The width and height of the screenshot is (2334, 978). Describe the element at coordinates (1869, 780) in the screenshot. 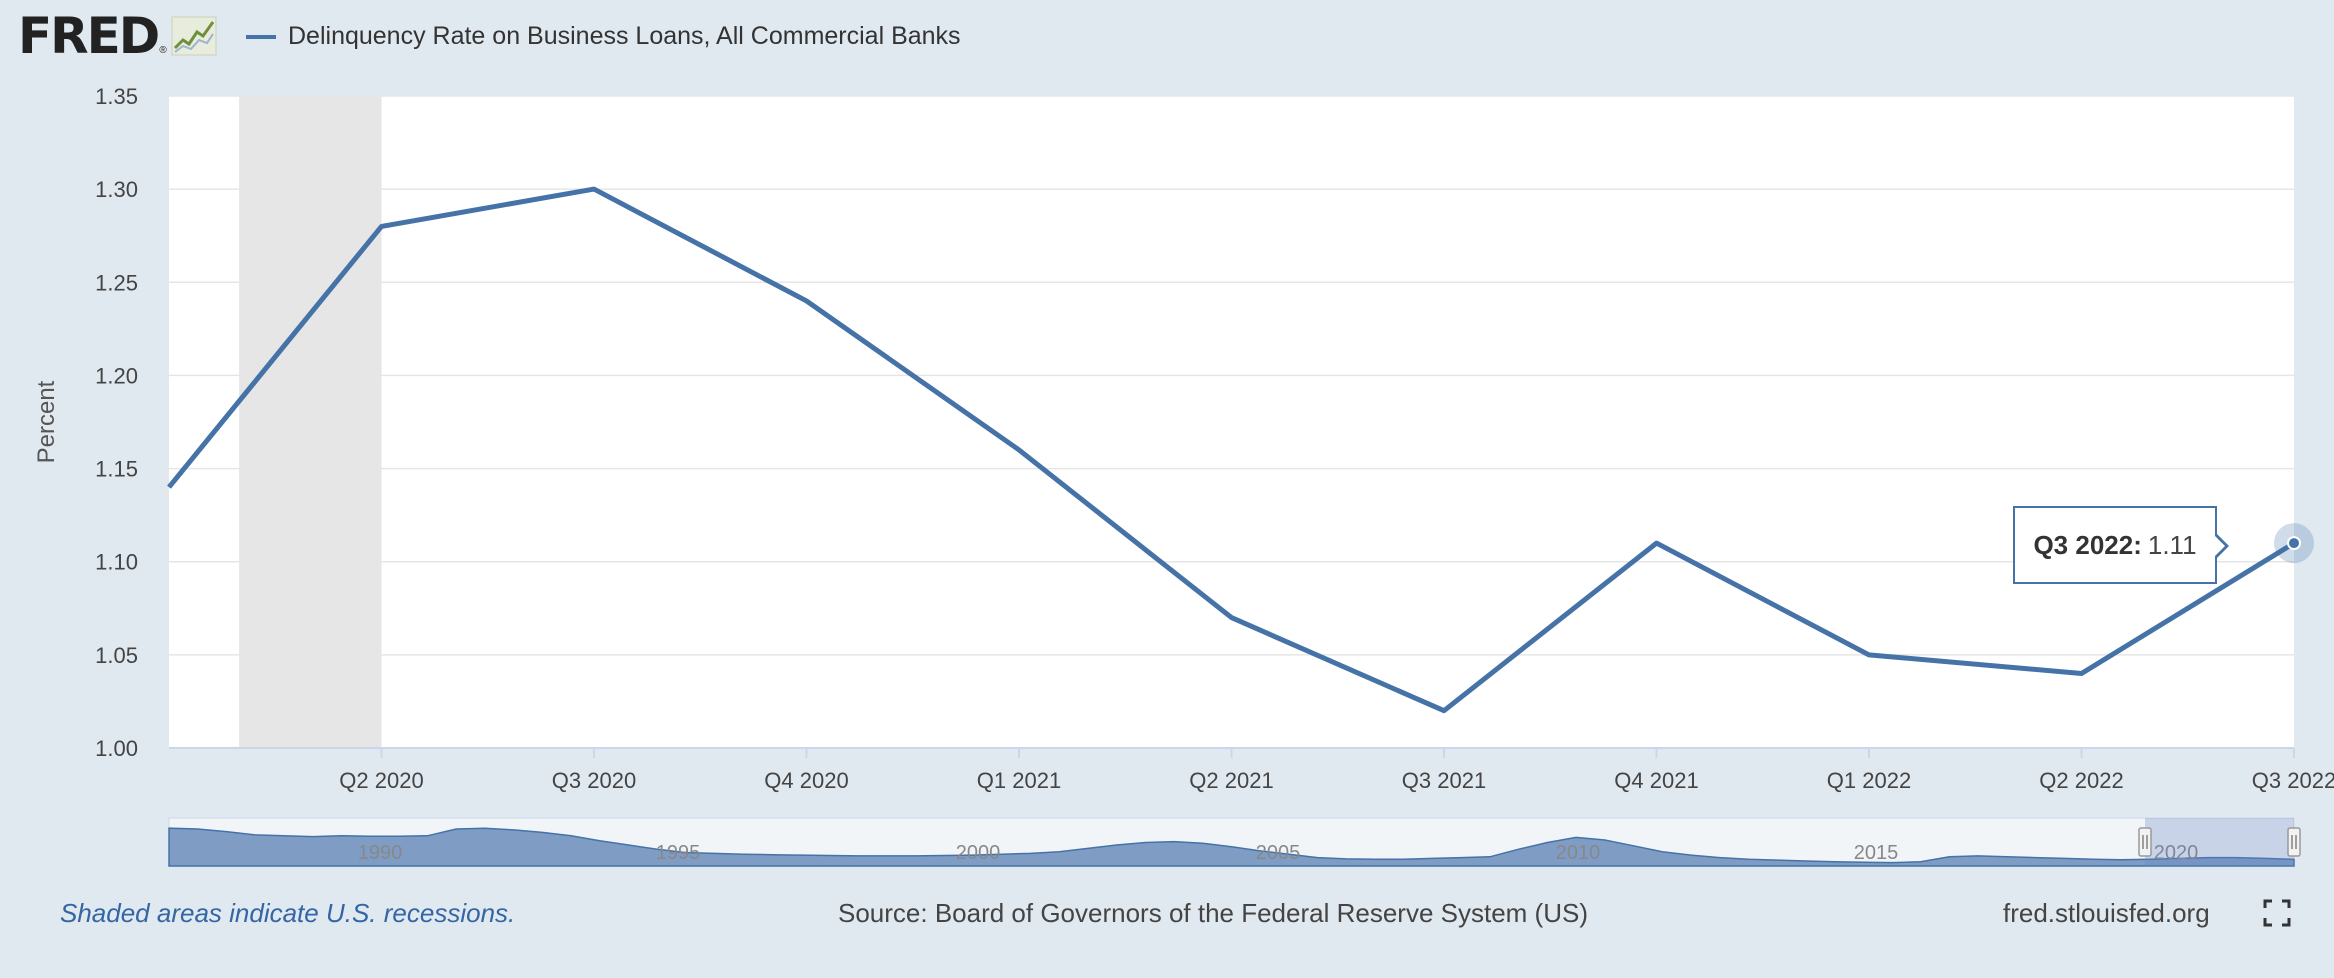

I see `x-tick-label: Q1 2022` at that location.